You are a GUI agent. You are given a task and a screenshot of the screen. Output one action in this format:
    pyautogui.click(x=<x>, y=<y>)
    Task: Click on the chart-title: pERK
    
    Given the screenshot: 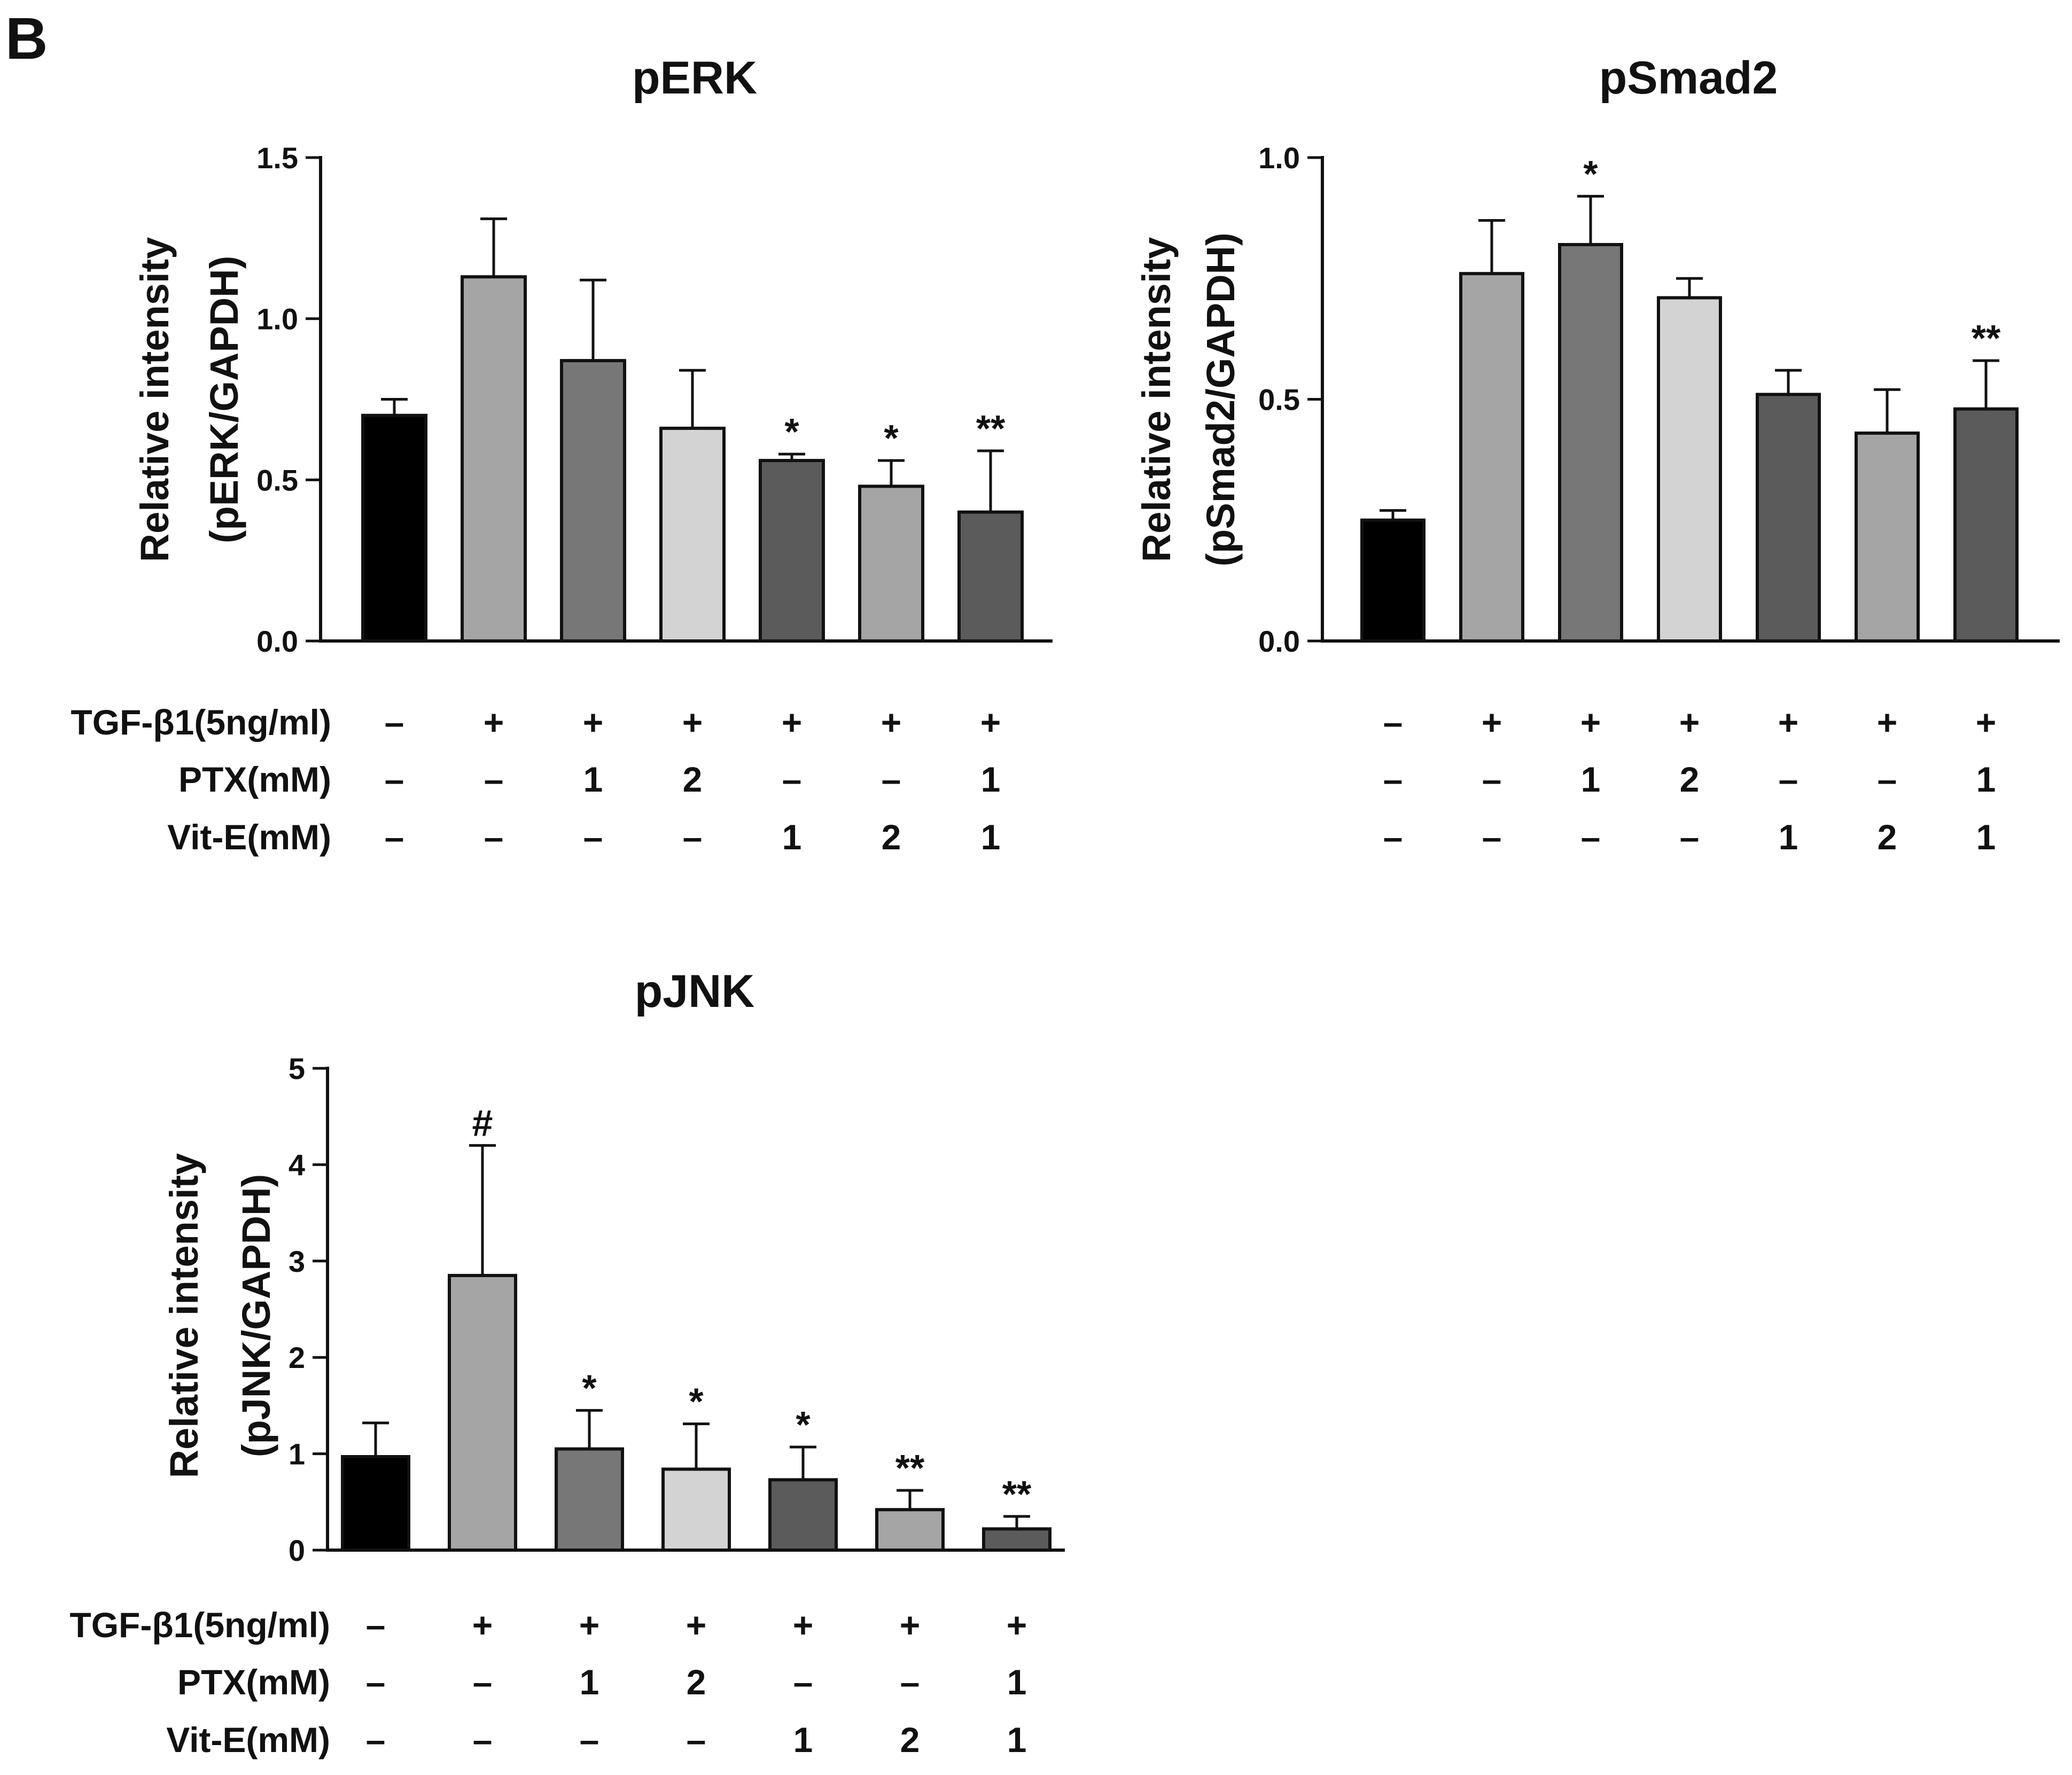 What is the action you would take?
    pyautogui.click(x=695, y=78)
    